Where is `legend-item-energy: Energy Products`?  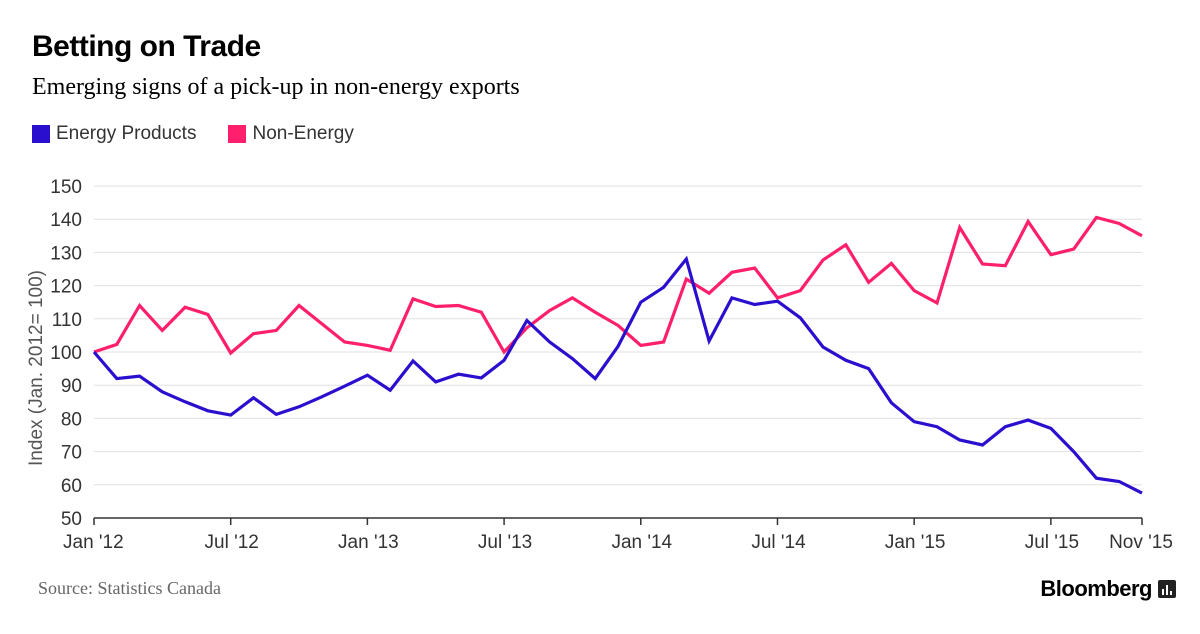
legend-item-energy: Energy Products is located at coordinates (114, 134).